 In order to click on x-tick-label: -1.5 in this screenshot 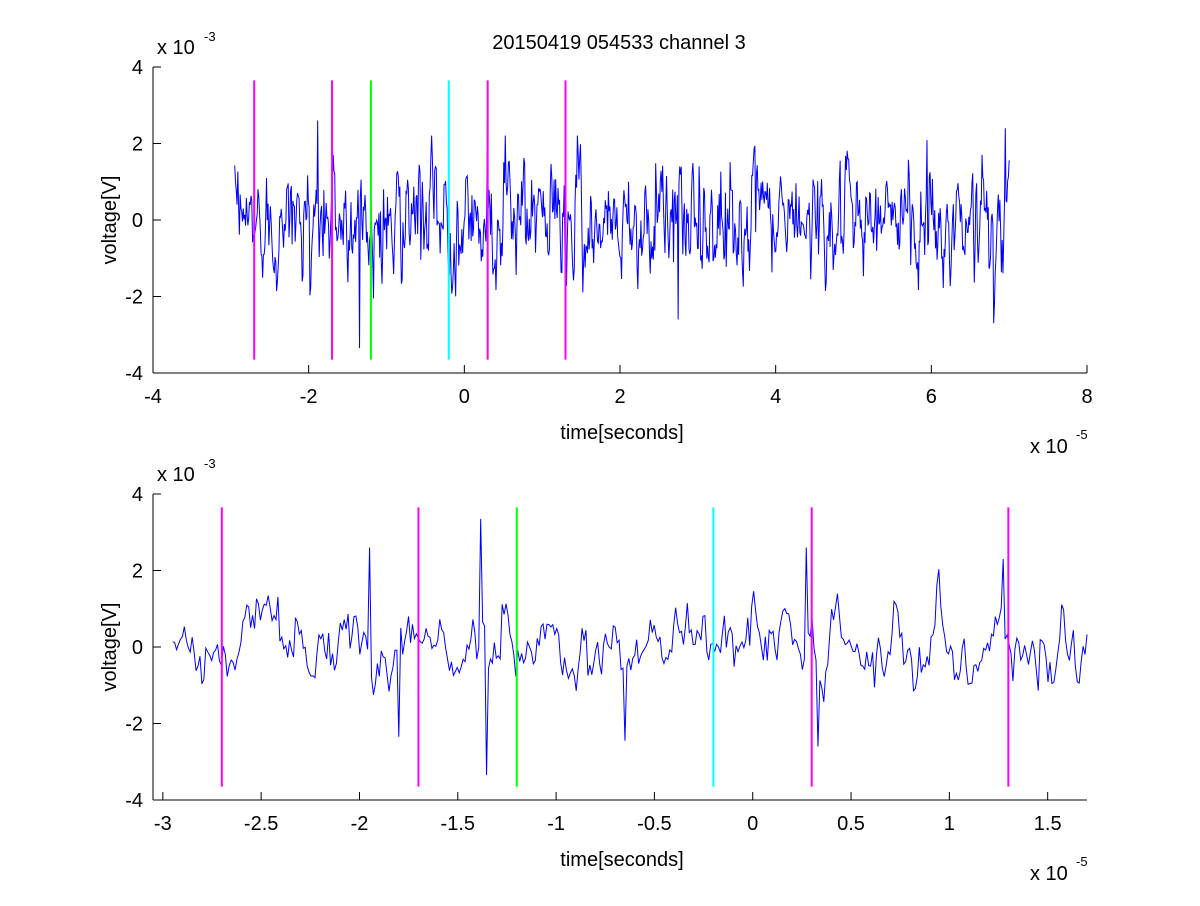, I will do `click(458, 824)`.